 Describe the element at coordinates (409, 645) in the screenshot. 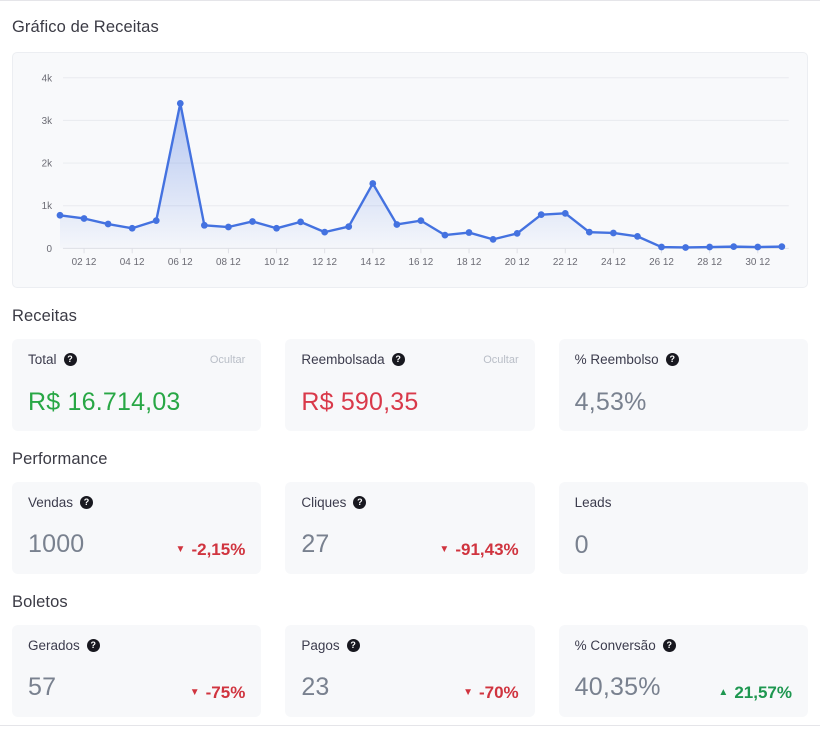

I see `stat-card-header: Pagos ?` at that location.